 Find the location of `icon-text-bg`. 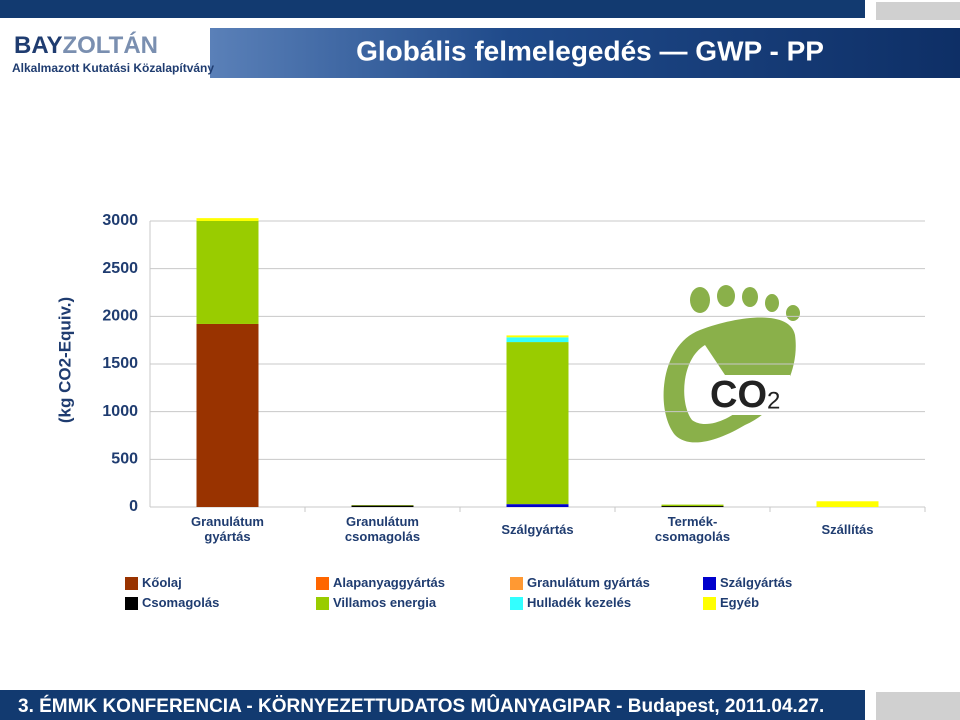

icon-text-bg is located at coordinates (747, 395).